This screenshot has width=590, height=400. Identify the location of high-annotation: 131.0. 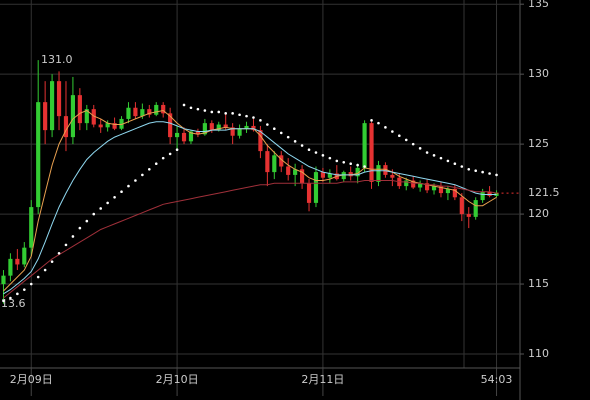
(57, 59).